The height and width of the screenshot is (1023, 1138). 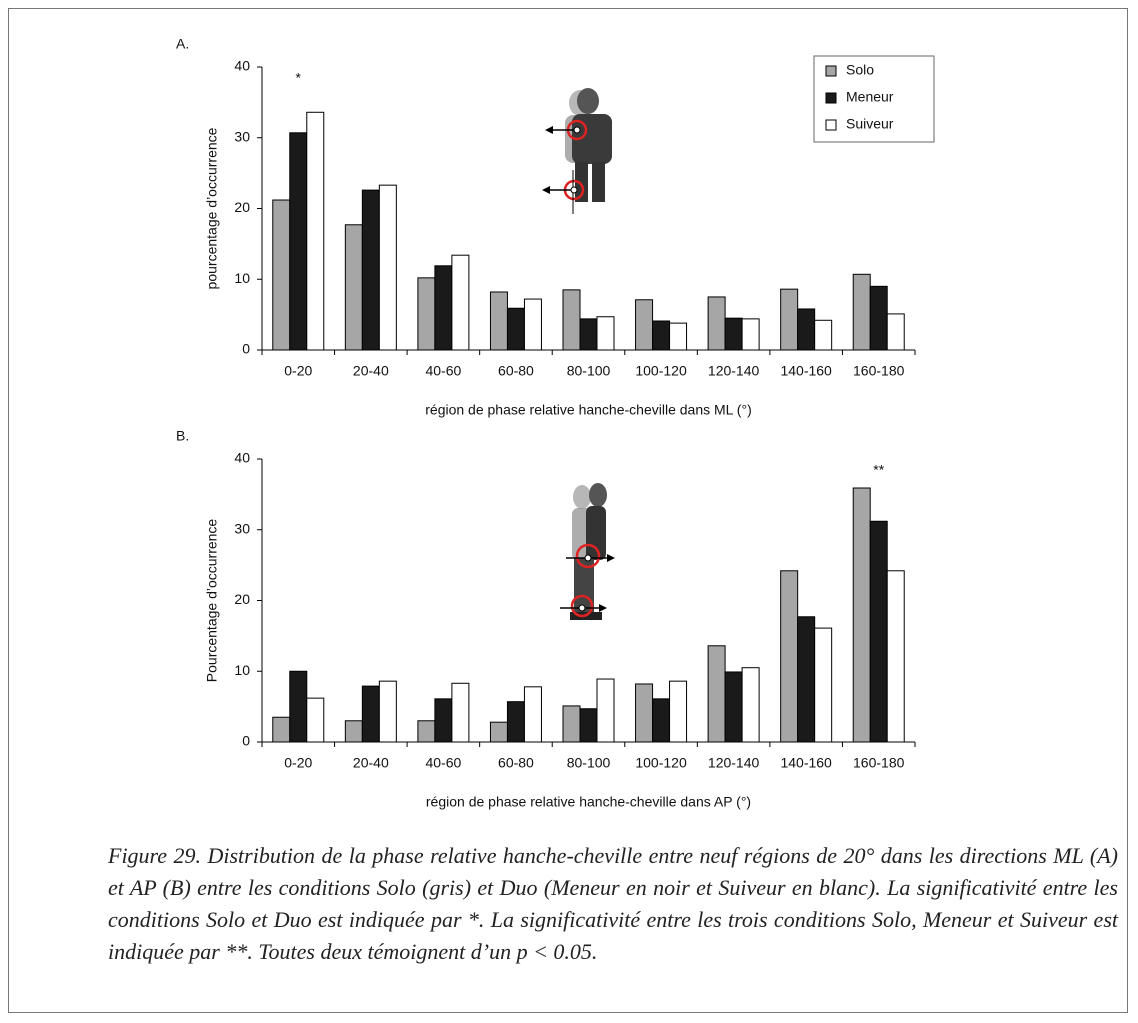 What do you see at coordinates (587, 551) in the screenshot?
I see `illustration-ap` at bounding box center [587, 551].